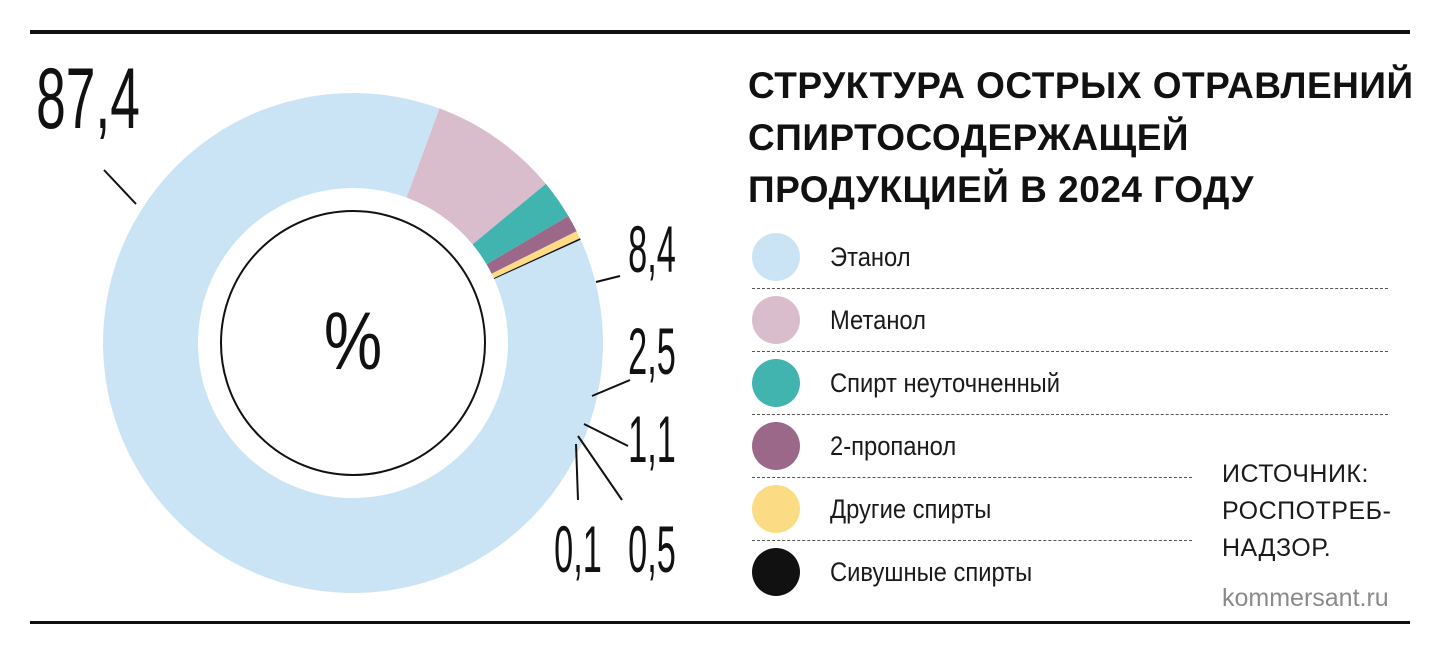  I want to click on data-label-1: 87,4, so click(88, 99).